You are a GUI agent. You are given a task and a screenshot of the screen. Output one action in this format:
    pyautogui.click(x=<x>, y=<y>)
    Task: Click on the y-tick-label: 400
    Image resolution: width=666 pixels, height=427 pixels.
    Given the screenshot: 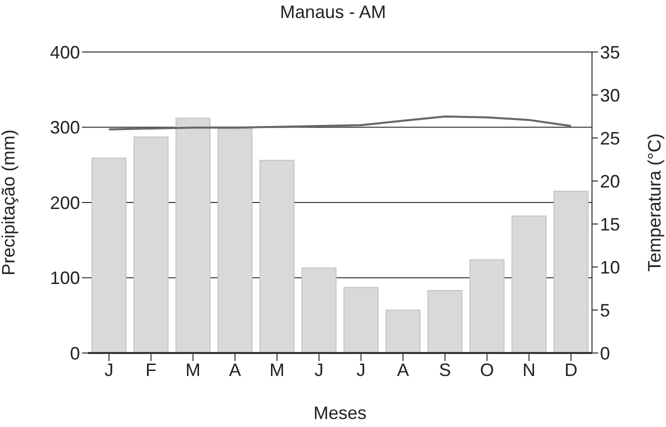 What is the action you would take?
    pyautogui.click(x=65, y=52)
    